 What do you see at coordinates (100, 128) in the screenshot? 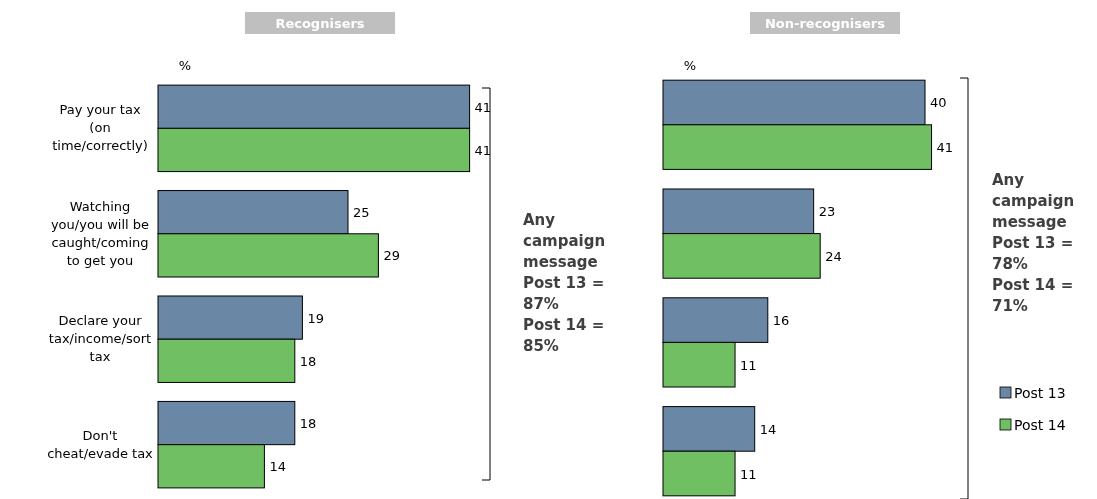
I see `y-tick-label: Pay your tax (on time/correctly)` at bounding box center [100, 128].